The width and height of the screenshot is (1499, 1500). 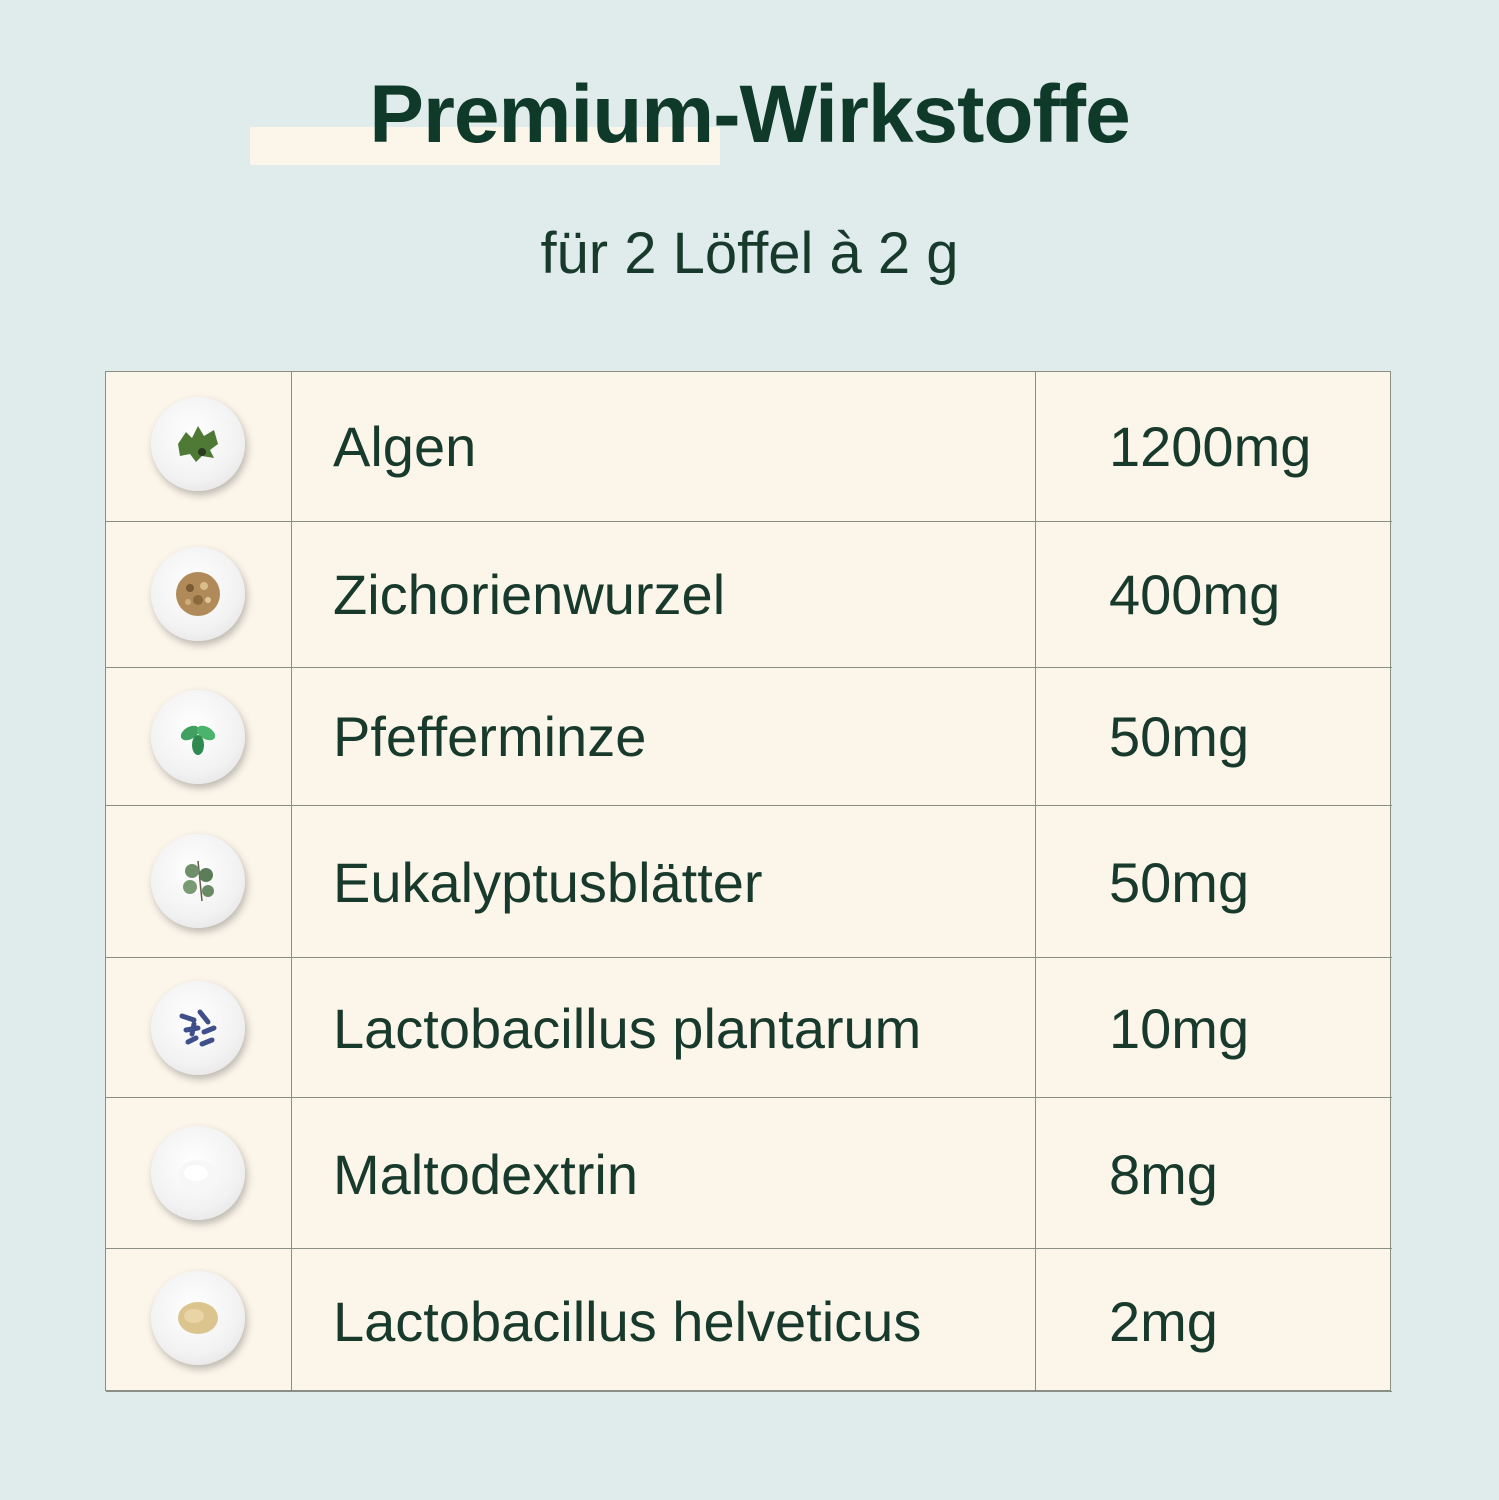 What do you see at coordinates (749, 447) in the screenshot?
I see `table-row: Algen 1200mg` at bounding box center [749, 447].